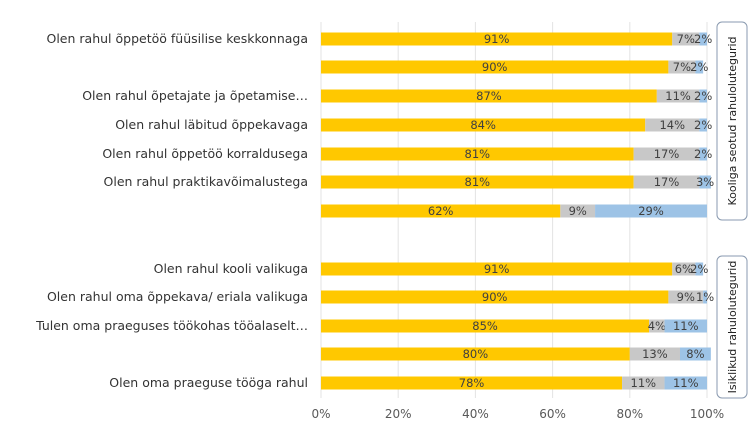  I want to click on data-label: 87%, so click(489, 96).